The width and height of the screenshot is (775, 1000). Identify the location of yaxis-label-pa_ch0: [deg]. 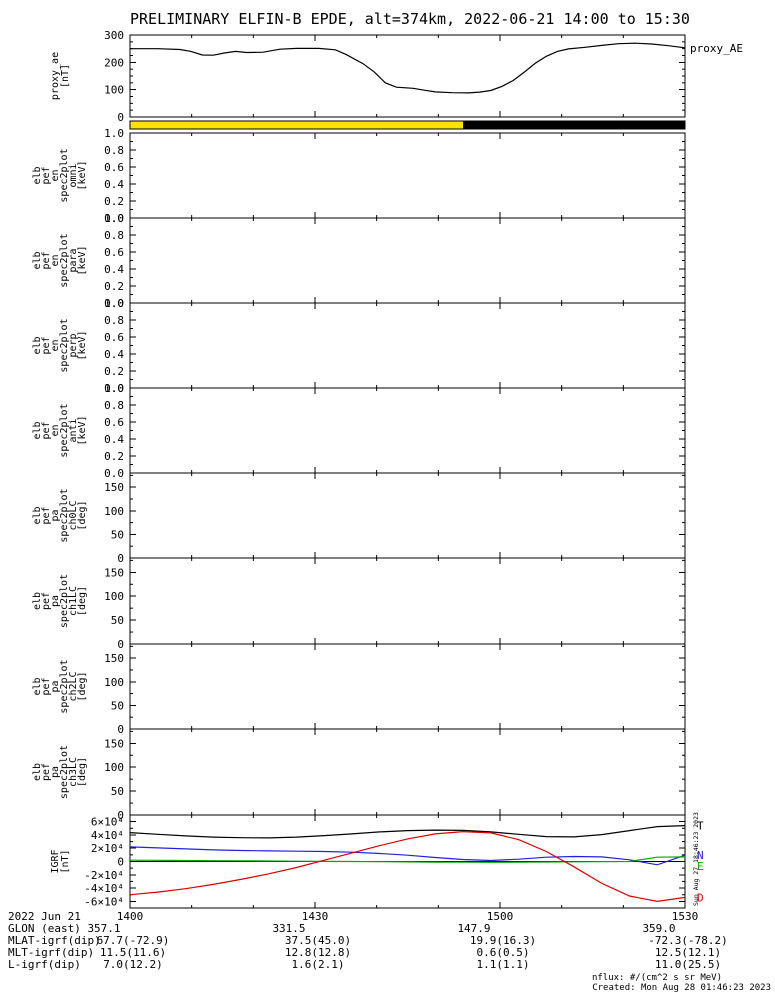
(82, 515).